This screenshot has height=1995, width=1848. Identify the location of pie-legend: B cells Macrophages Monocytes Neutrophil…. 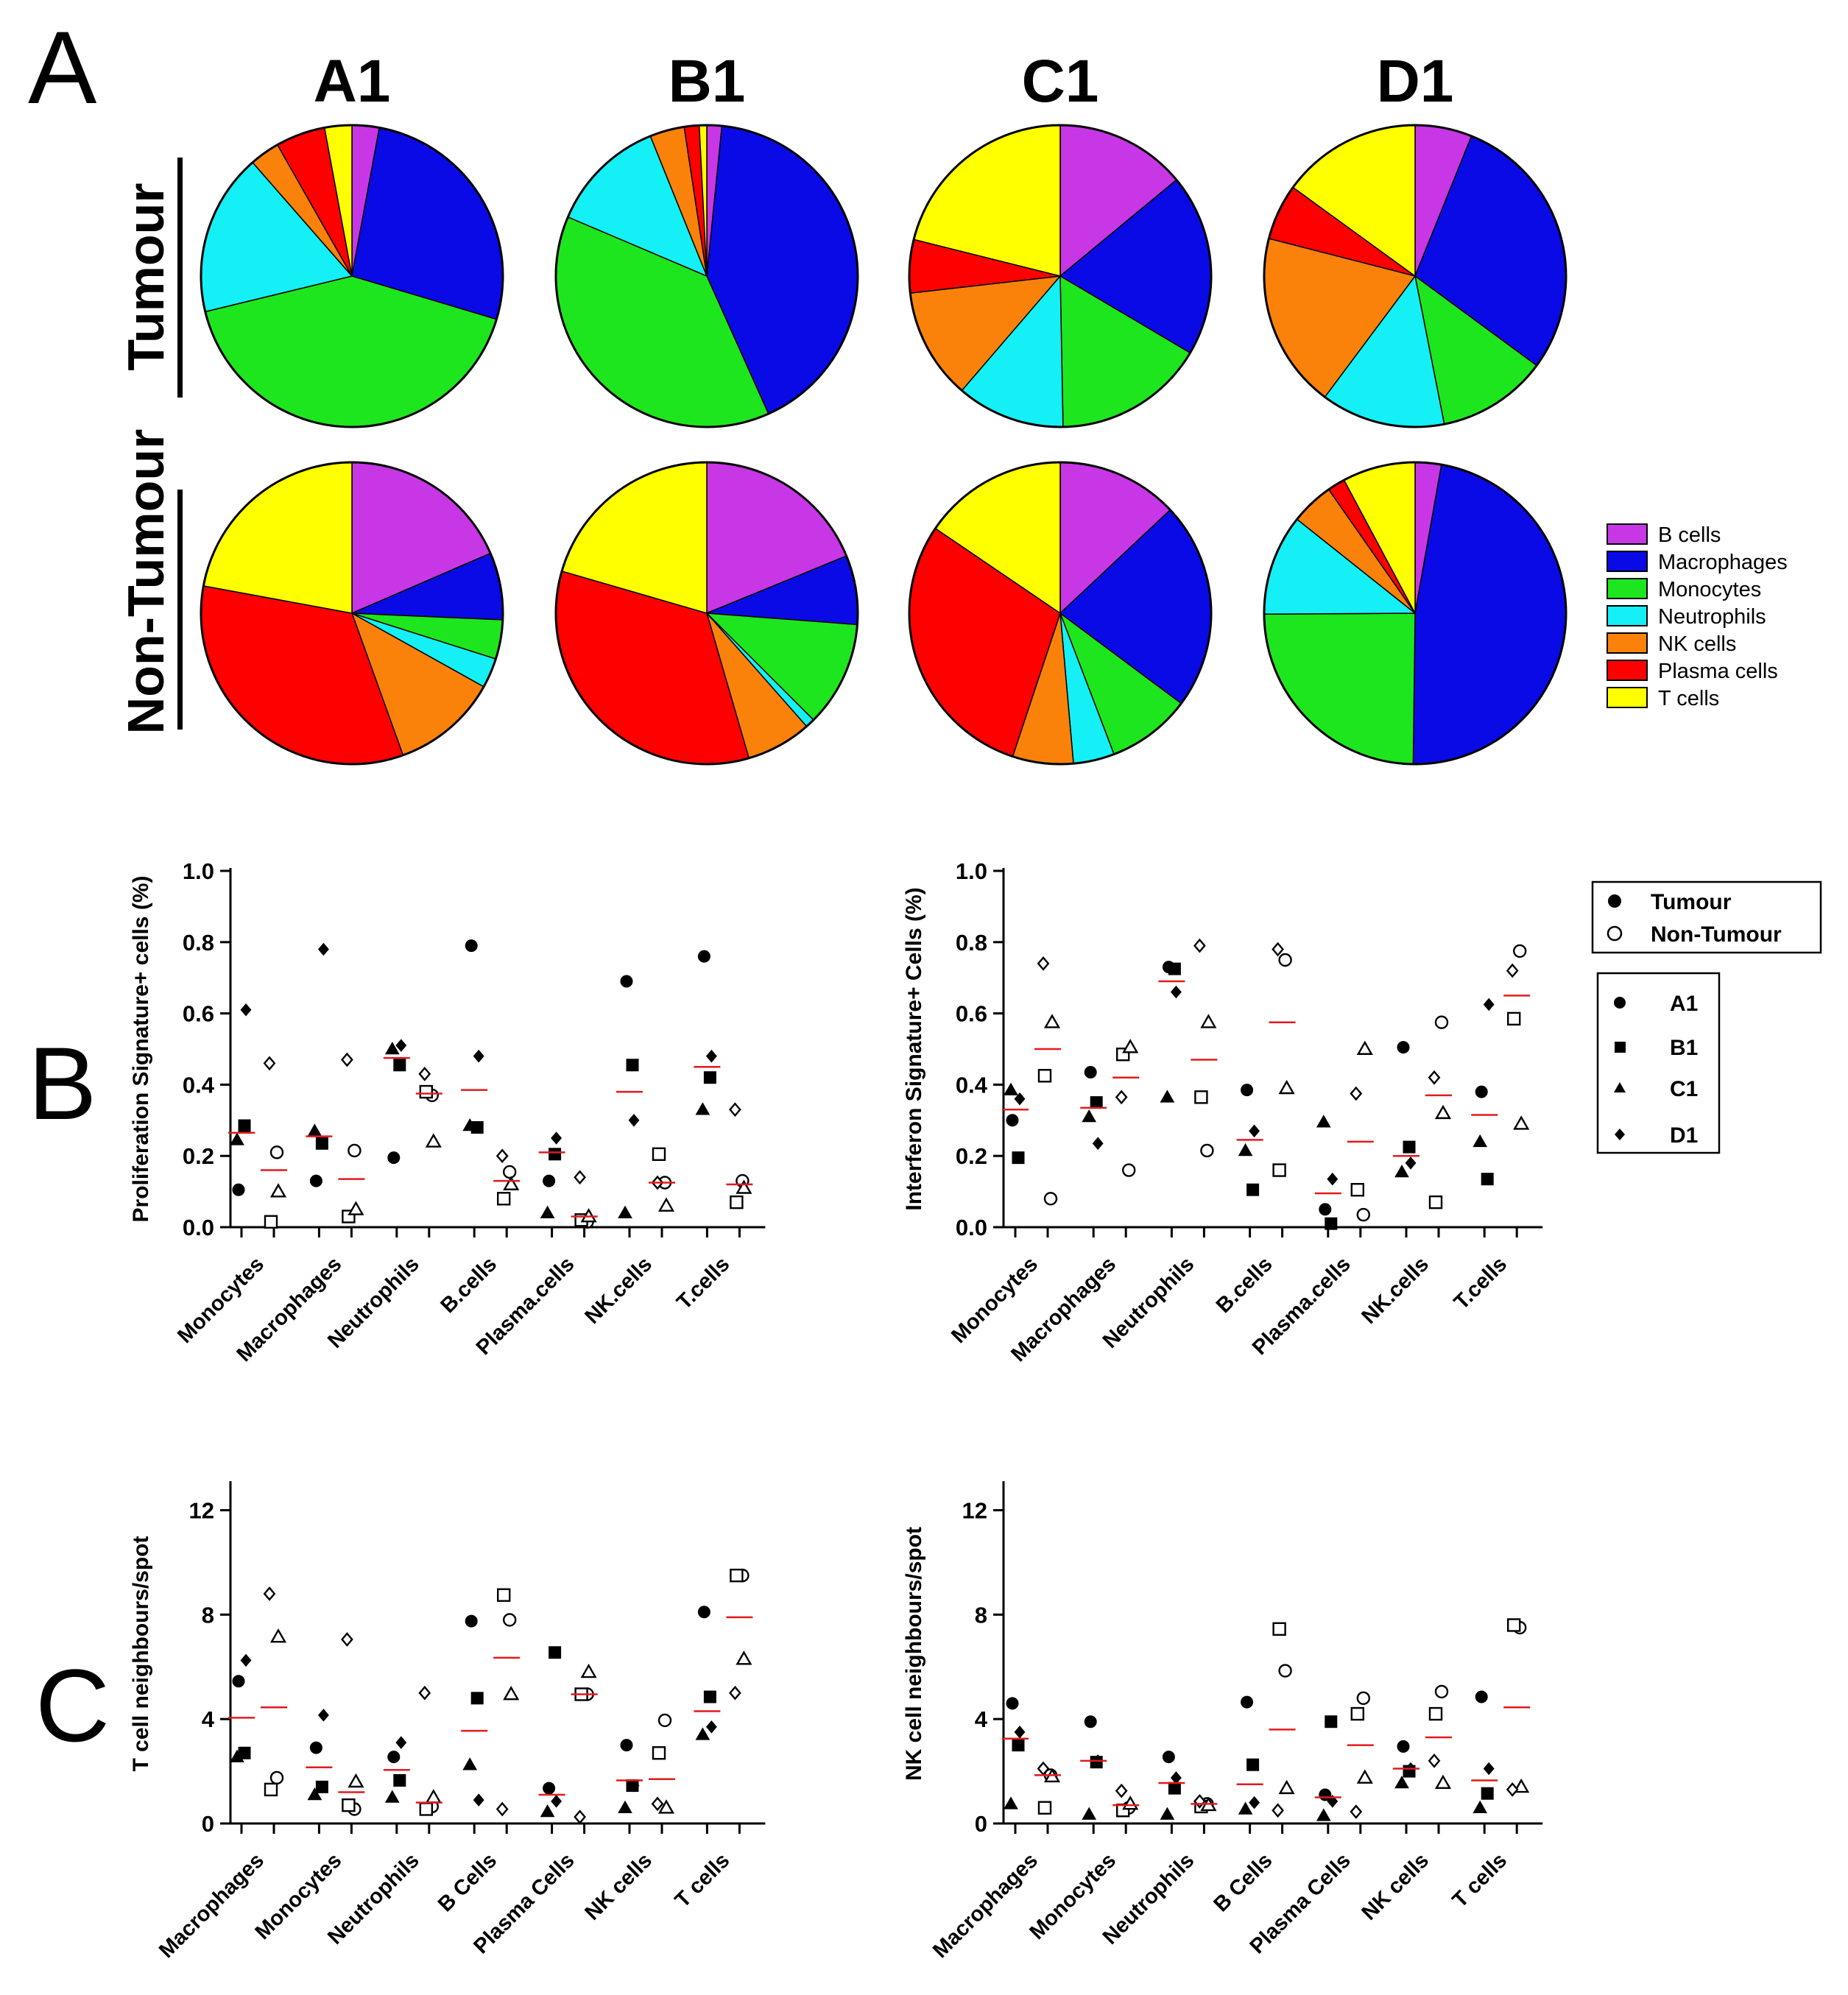
(1697, 616).